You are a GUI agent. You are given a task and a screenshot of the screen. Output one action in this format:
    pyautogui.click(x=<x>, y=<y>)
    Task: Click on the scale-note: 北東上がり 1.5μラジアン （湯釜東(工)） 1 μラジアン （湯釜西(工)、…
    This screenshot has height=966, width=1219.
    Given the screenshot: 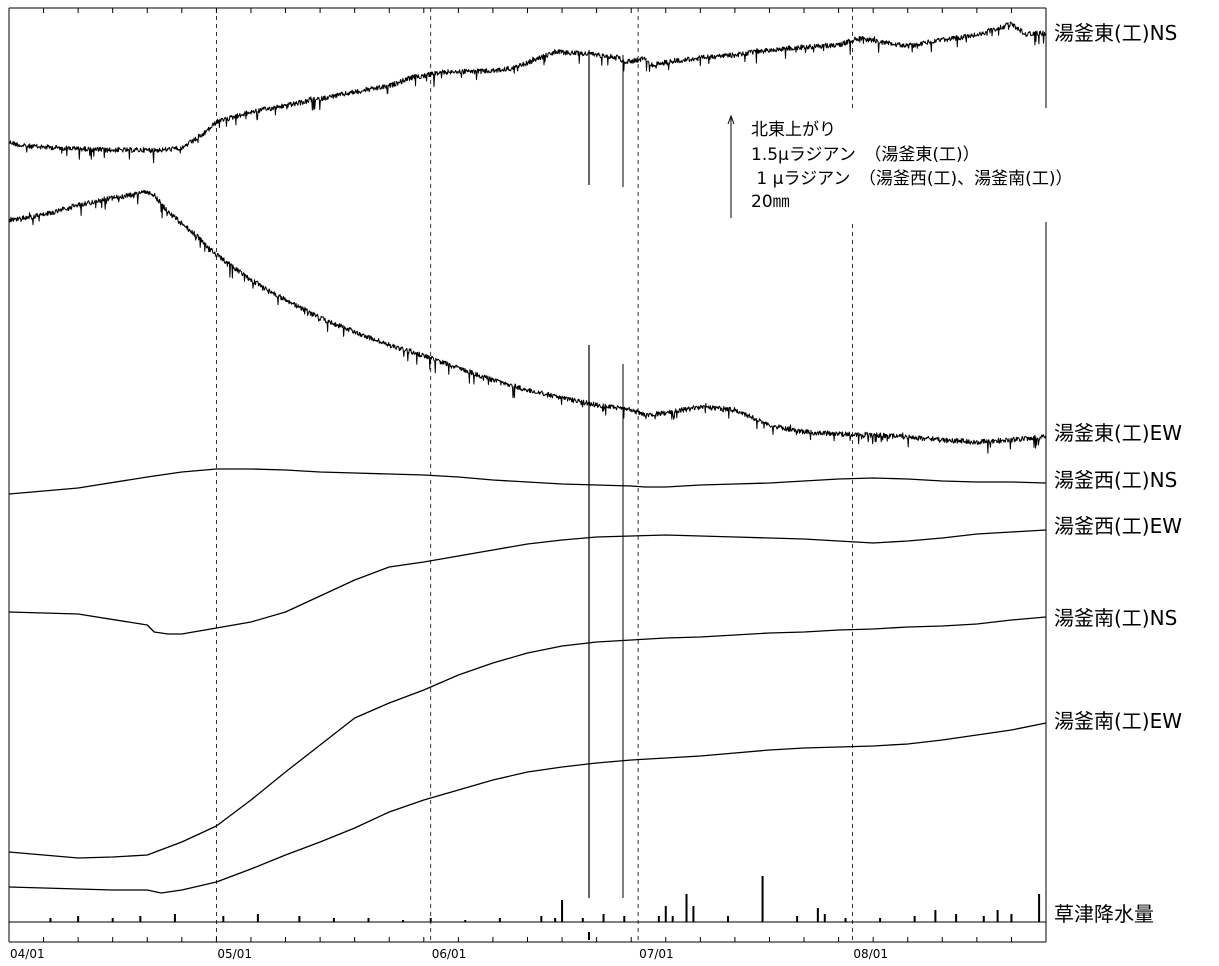 What is the action you would take?
    pyautogui.click(x=899, y=166)
    